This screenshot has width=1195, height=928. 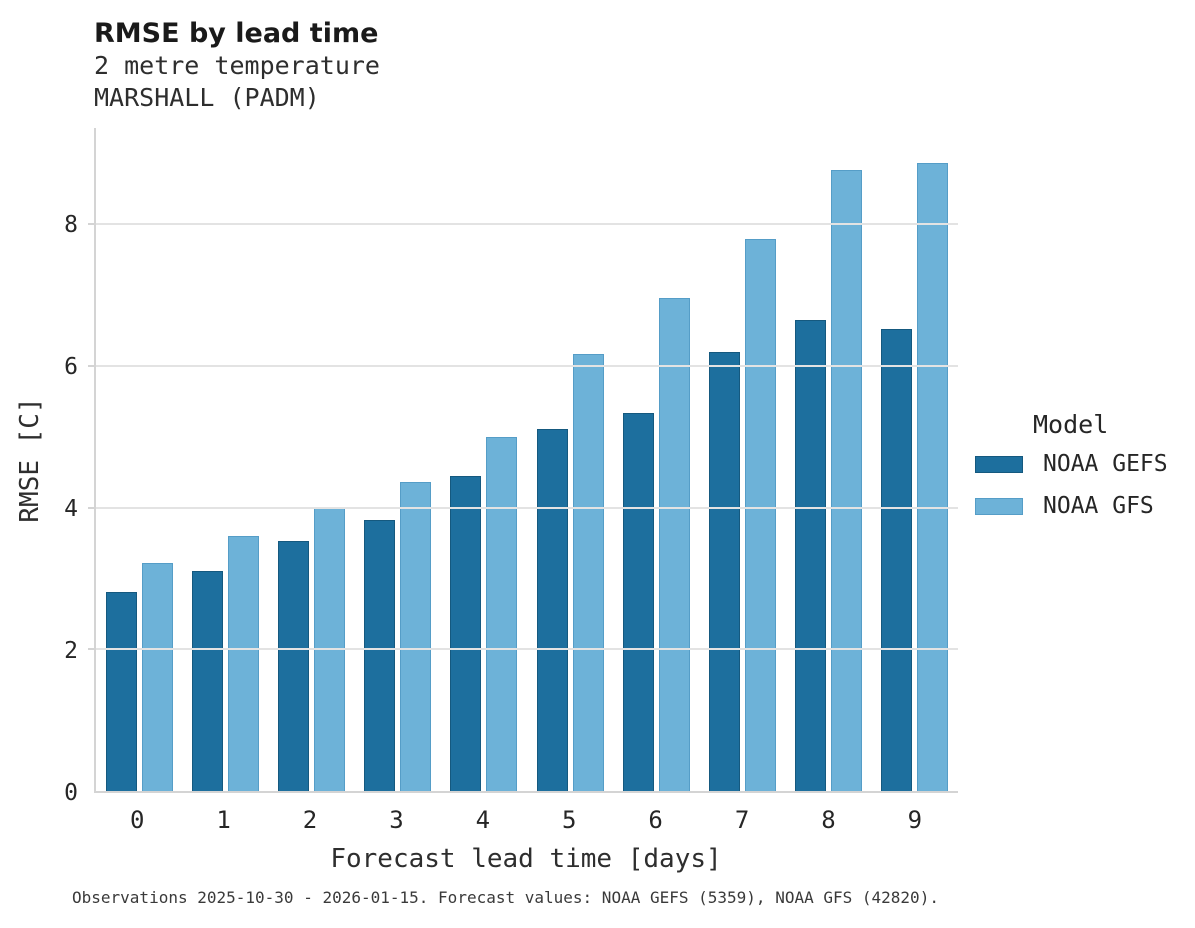 I want to click on legend: Model NOAA GEFS NOAA GFS, so click(x=1071, y=472).